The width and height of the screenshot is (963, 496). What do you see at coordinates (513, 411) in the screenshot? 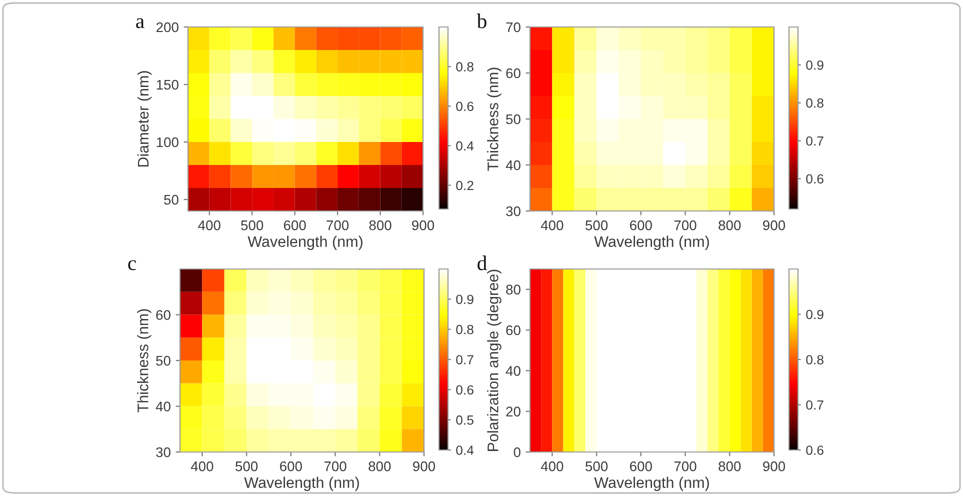
I see `y-tick-label: 20` at bounding box center [513, 411].